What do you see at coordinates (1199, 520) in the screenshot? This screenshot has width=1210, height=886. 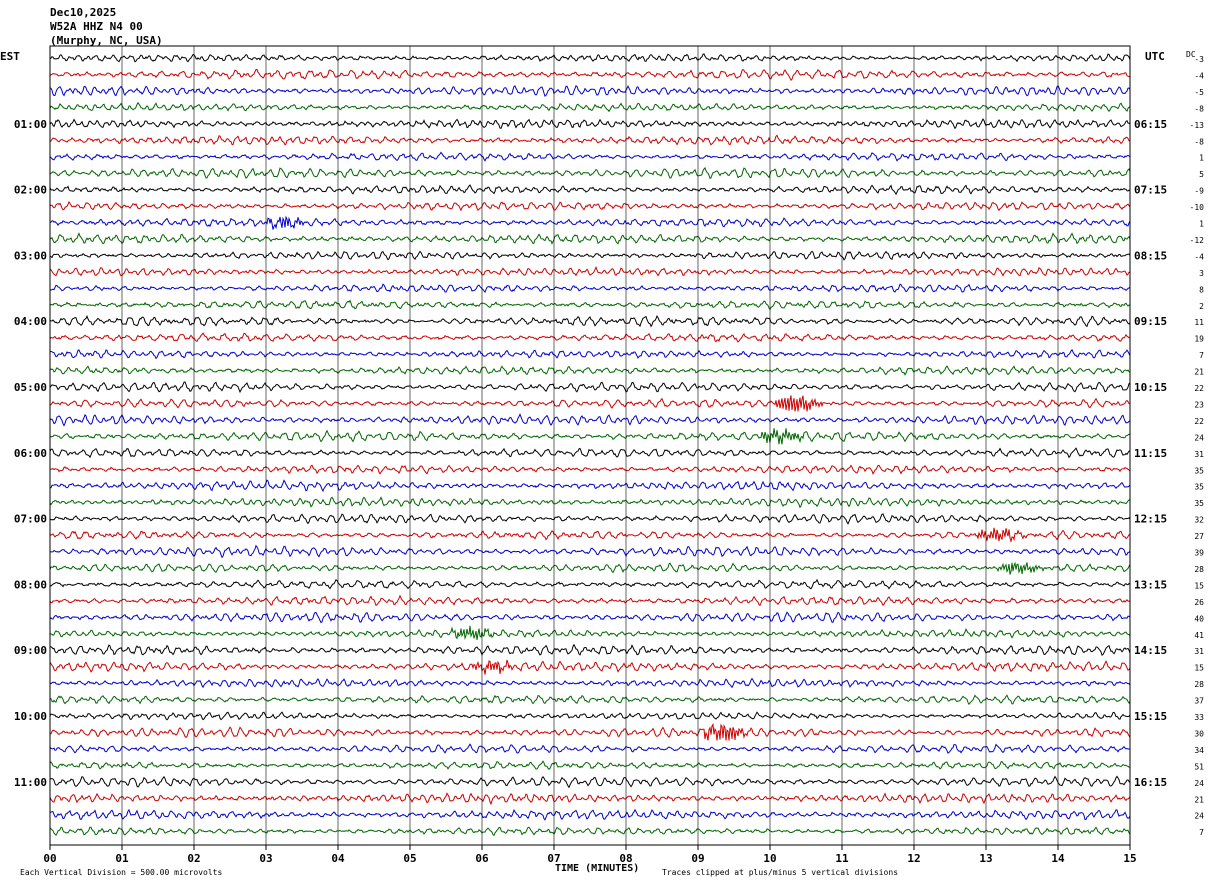 I see `dc-offset-label: 32` at bounding box center [1199, 520].